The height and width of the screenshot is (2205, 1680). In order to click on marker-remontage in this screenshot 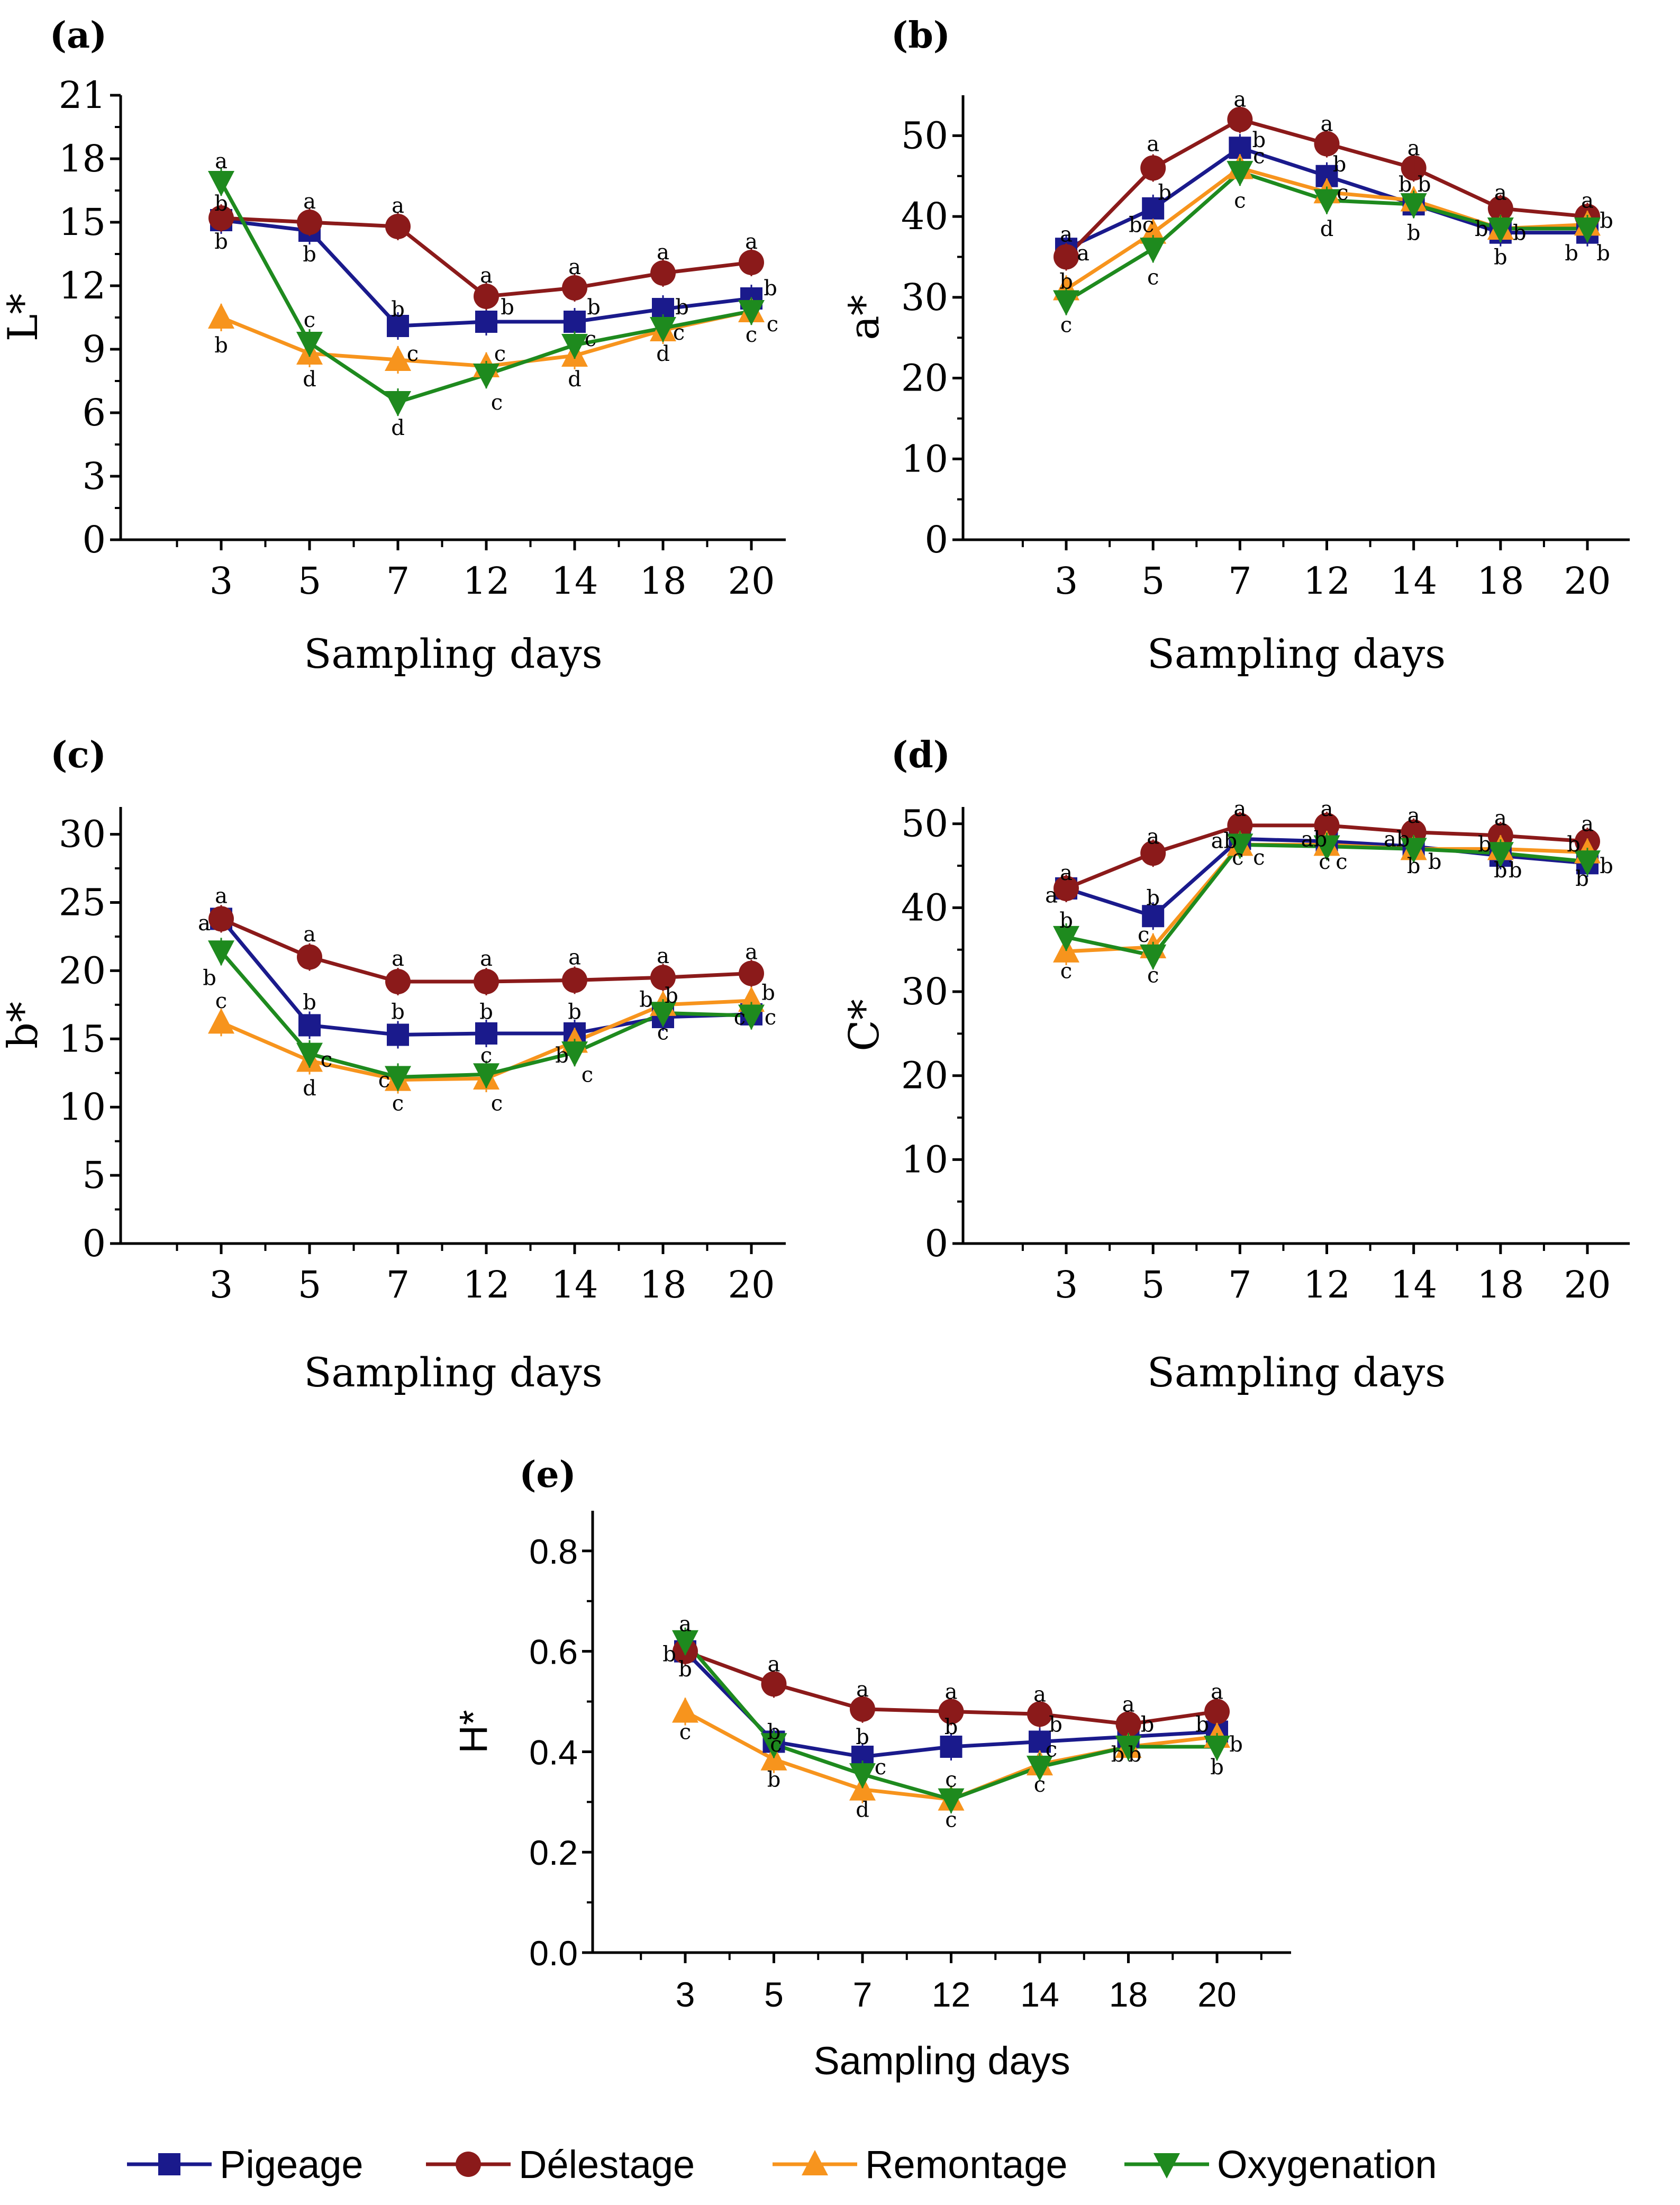, I will do `click(815, 2162)`.